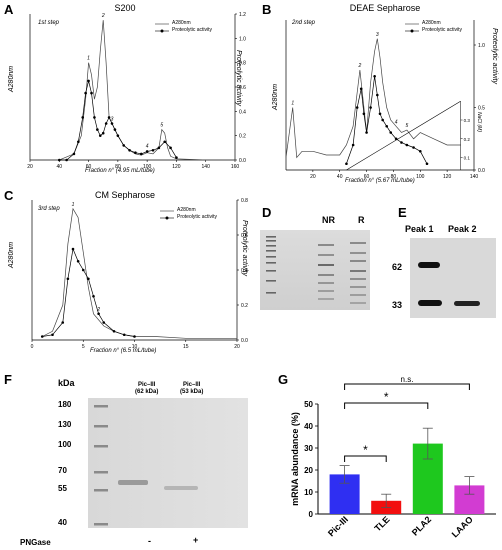  I want to click on g-x-tick-label: Pic-III, so click(338, 526).